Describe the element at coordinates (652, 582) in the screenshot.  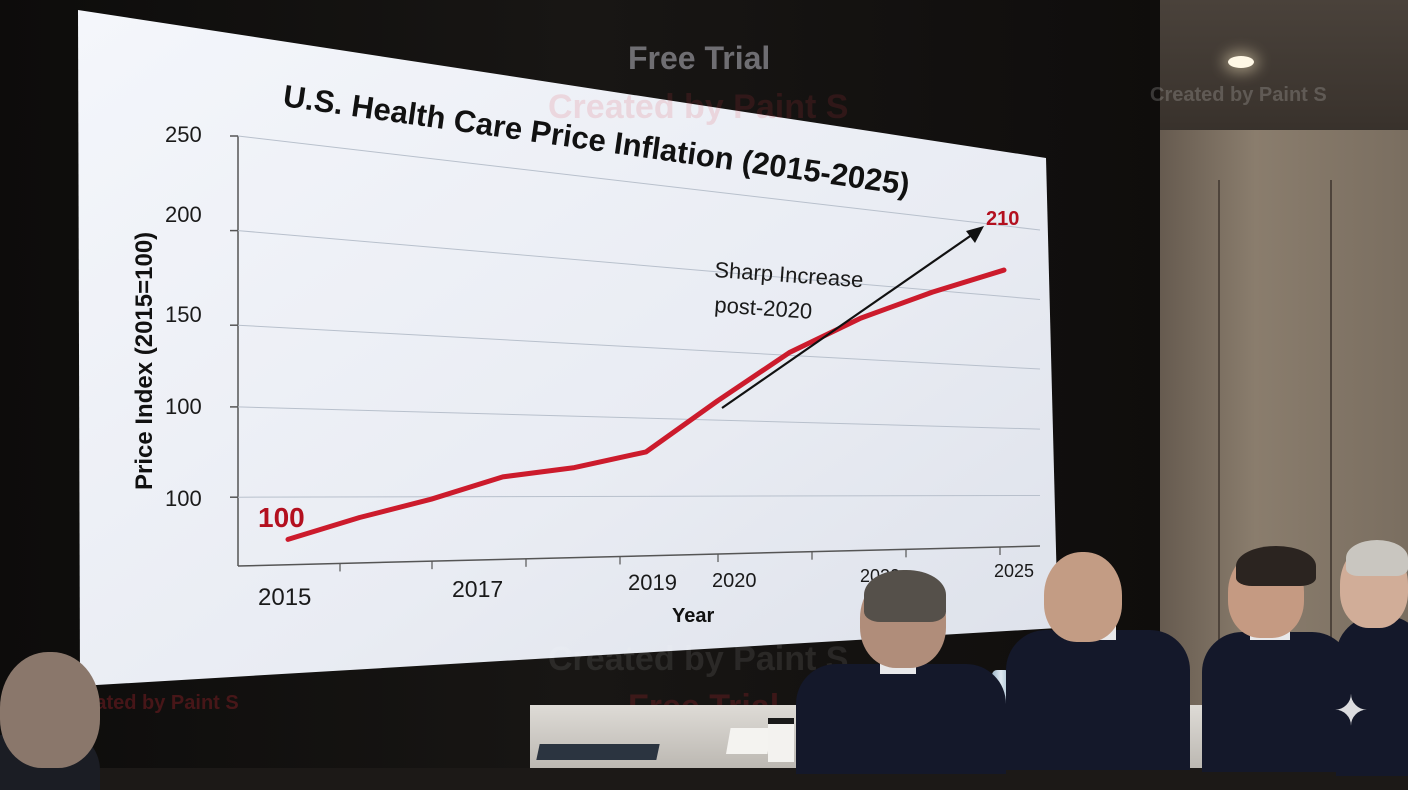
I see `x-tick-label: 2019` at that location.